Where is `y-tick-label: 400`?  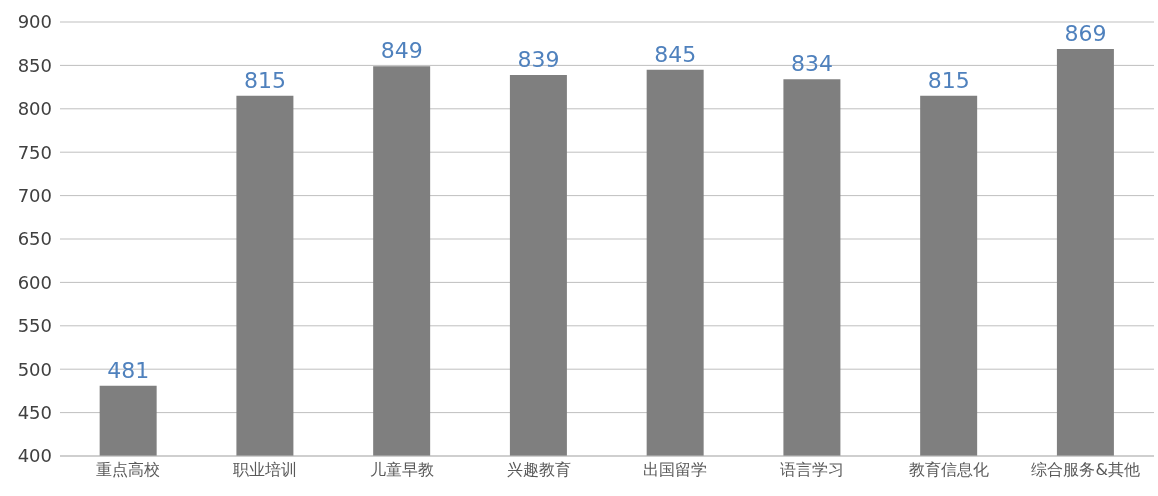 y-tick-label: 400 is located at coordinates (34, 456).